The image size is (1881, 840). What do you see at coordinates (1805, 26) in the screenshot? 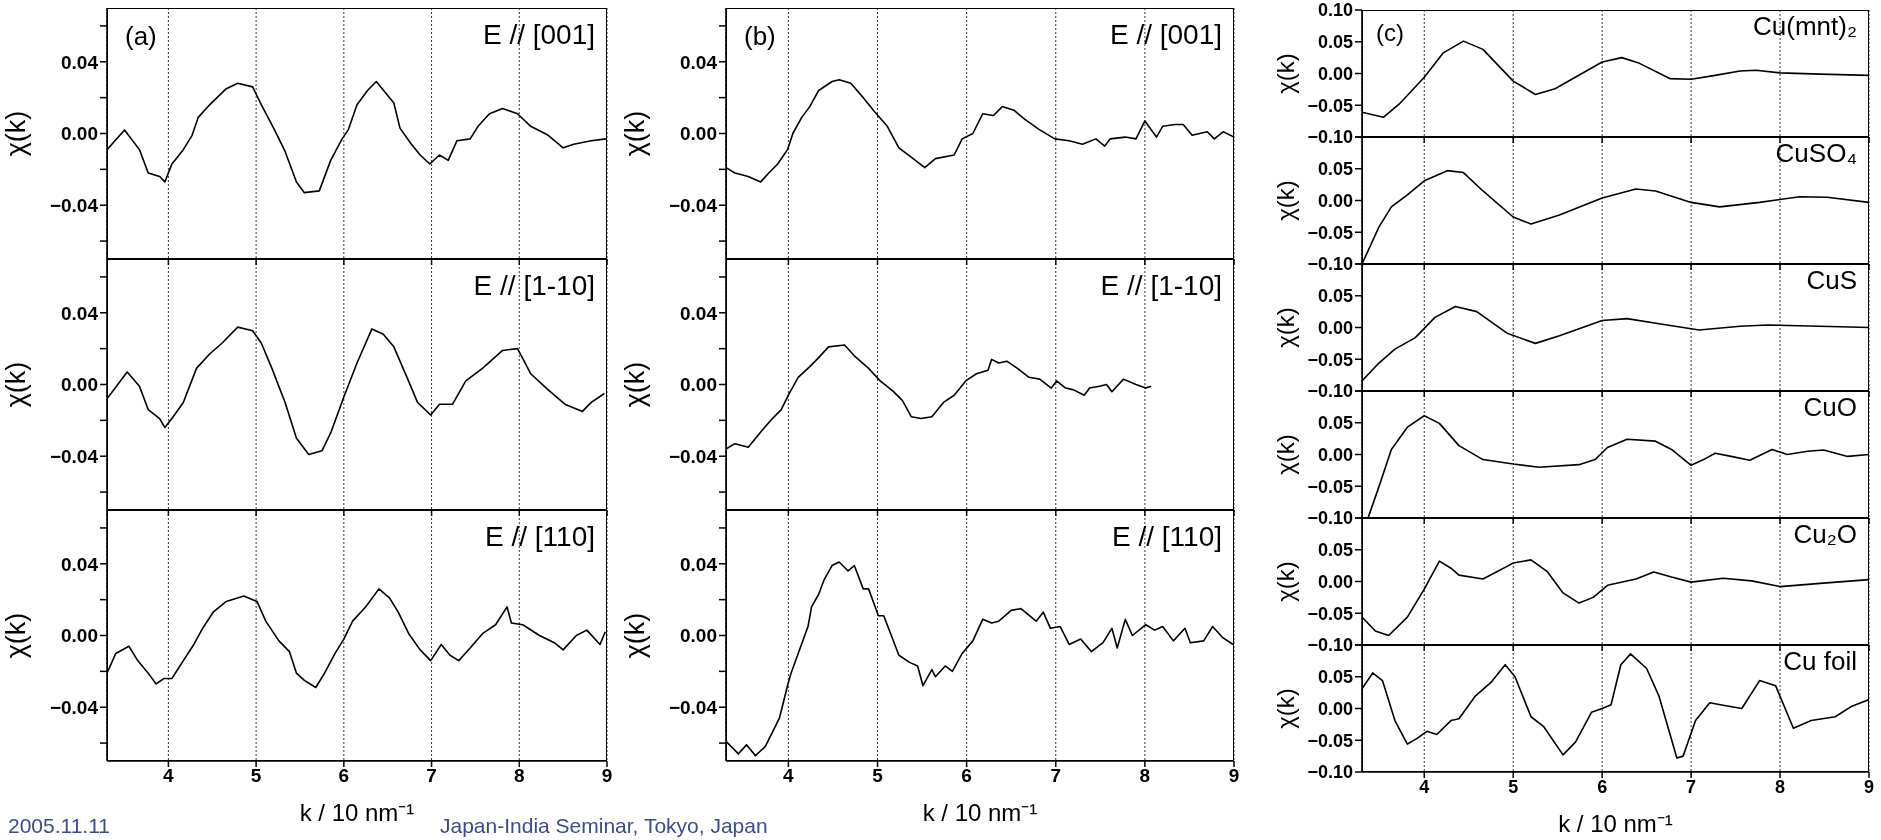
I see `chart-title: Cu(mnt)₂` at bounding box center [1805, 26].